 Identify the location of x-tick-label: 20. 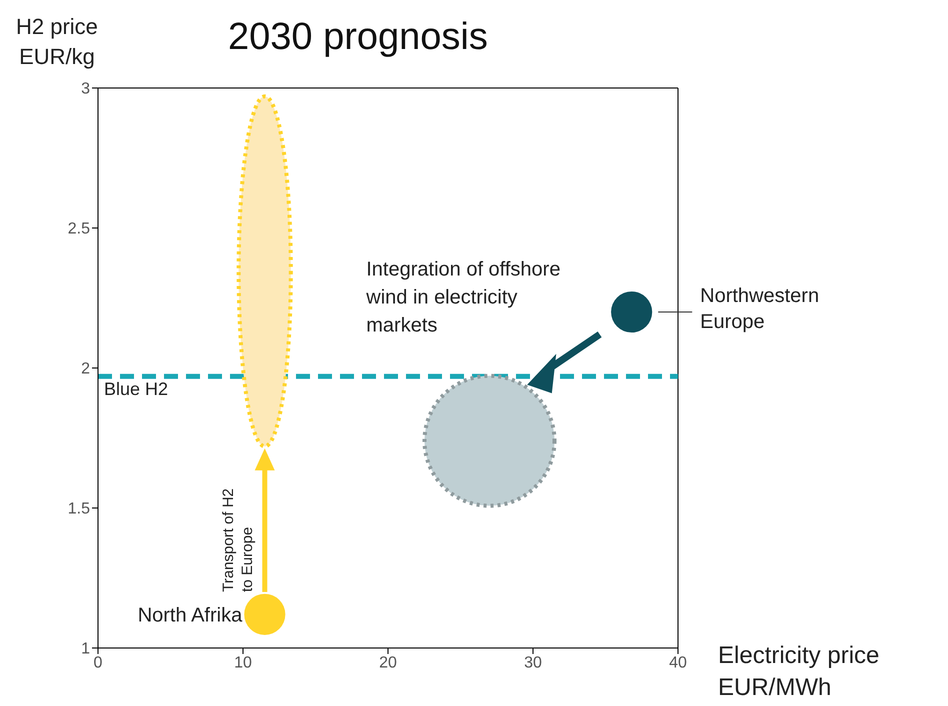
(388, 663).